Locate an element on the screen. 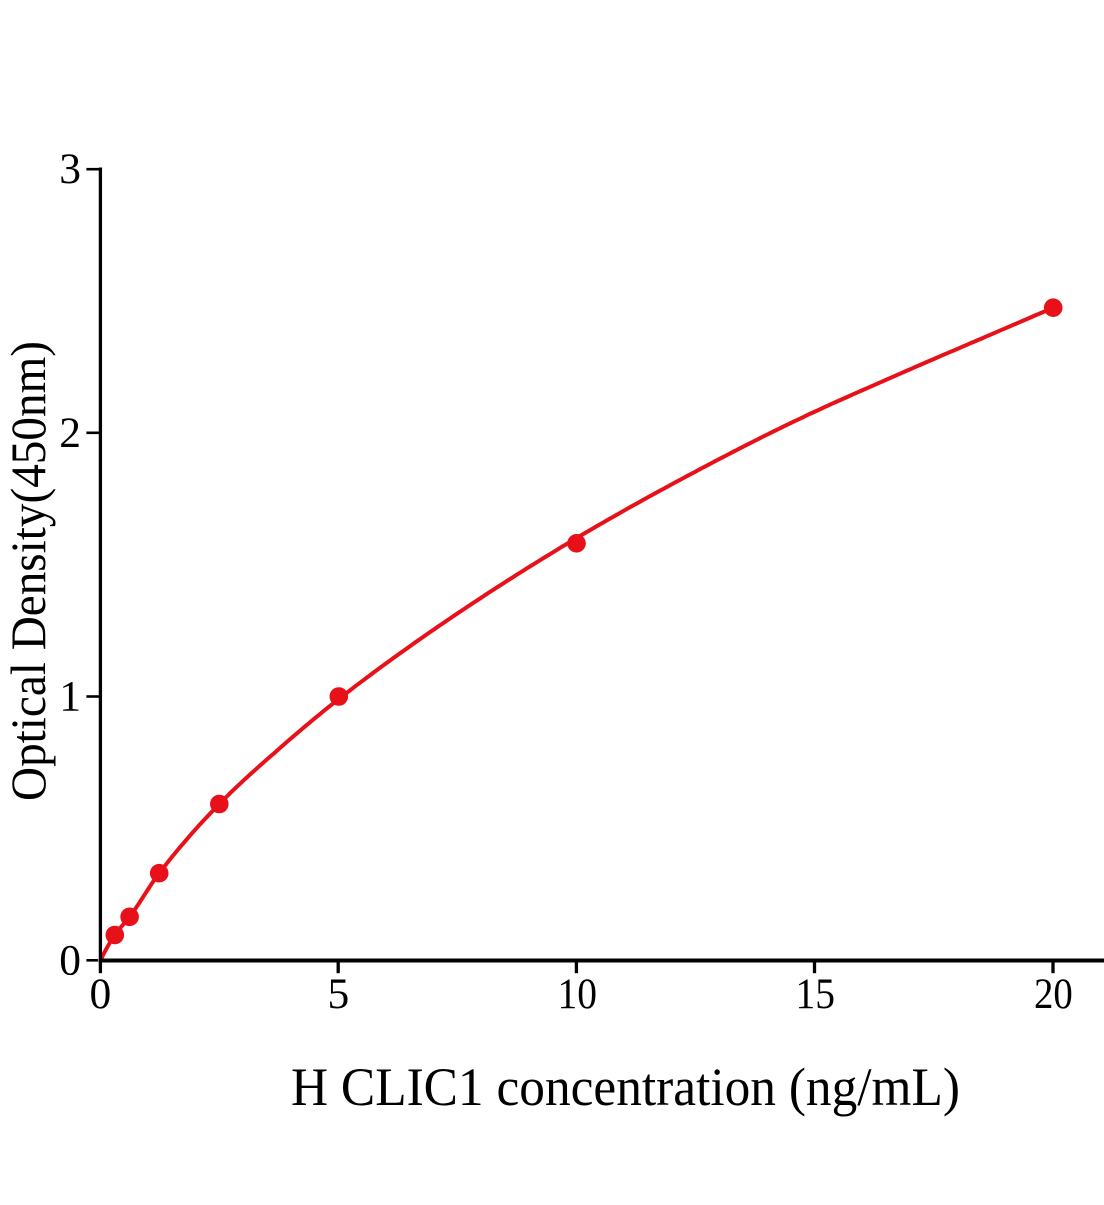 Image resolution: width=1104 pixels, height=1205 pixels. svg-text: 5 is located at coordinates (339, 994).